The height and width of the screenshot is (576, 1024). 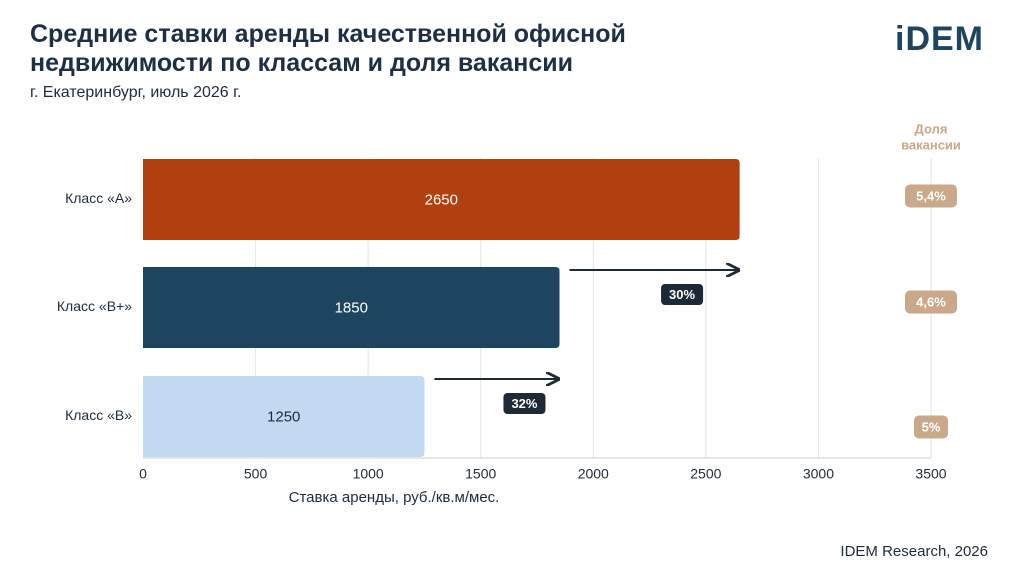 I want to click on growth-pill-label: 30%, so click(x=682, y=294).